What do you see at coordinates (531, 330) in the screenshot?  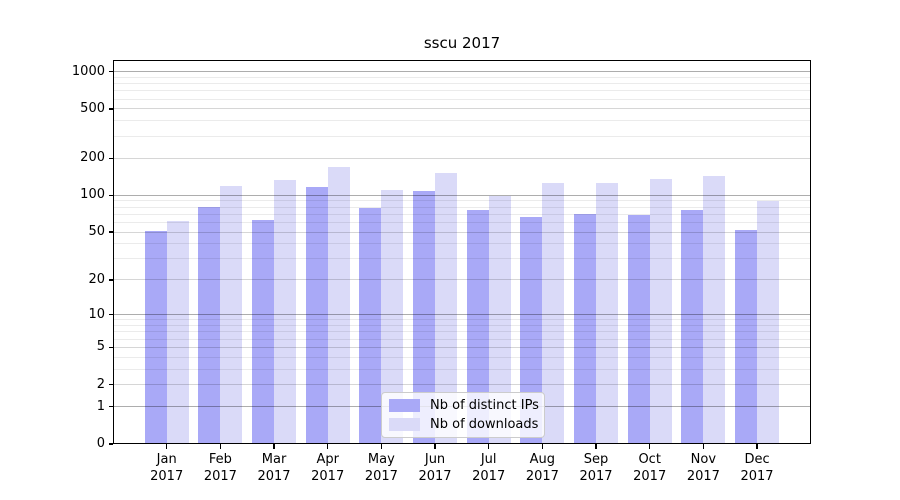 I see `bar-aug-ips` at bounding box center [531, 330].